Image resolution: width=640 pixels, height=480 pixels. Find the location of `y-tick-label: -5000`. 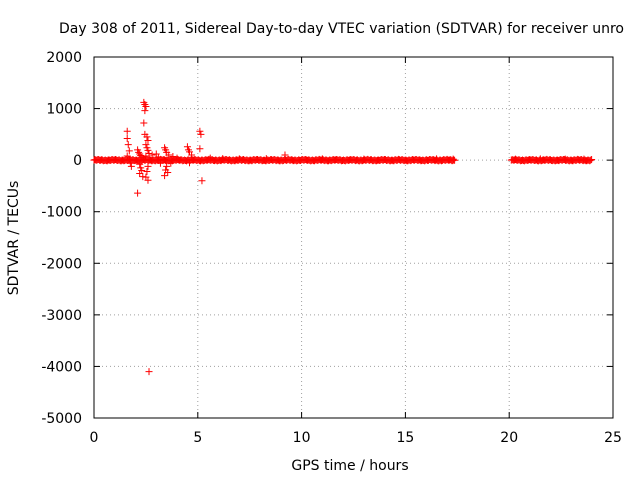

y-tick-label: -5000 is located at coordinates (61, 419).